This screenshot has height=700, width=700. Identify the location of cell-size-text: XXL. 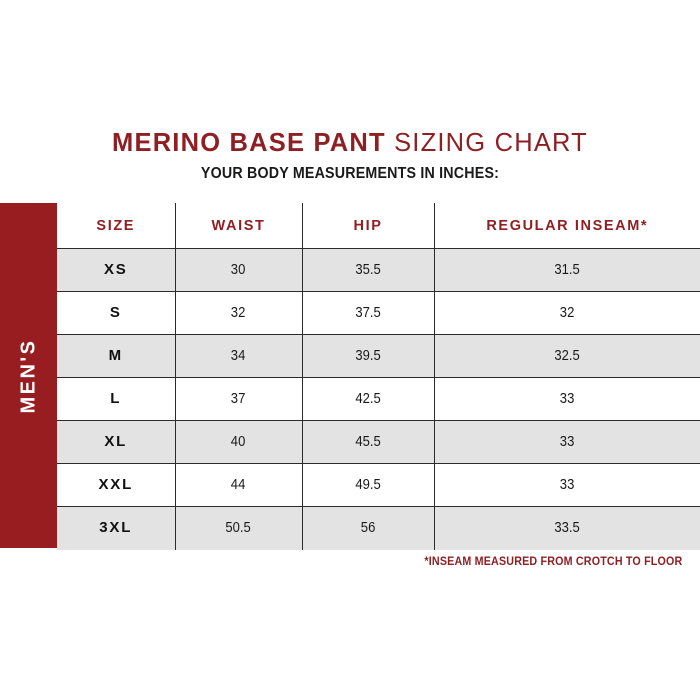
(116, 484).